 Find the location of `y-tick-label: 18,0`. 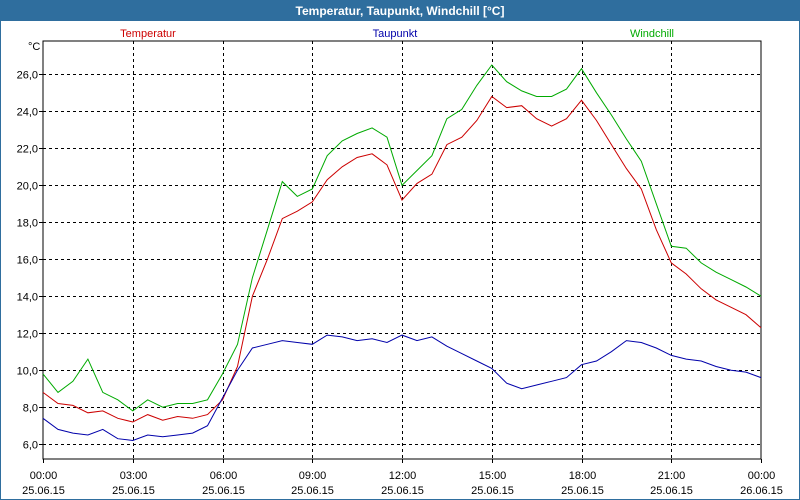

y-tick-label: 18,0 is located at coordinates (27, 224).